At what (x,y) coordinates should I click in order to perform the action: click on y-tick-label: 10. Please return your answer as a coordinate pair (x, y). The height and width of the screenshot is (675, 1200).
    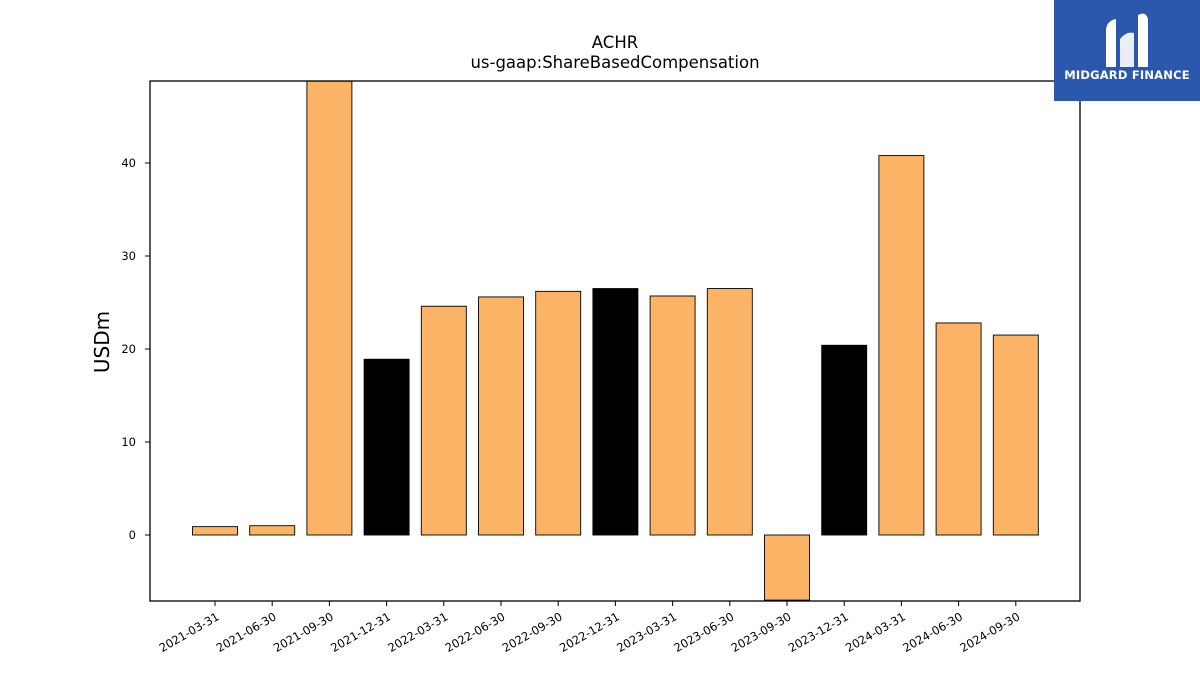
    Looking at the image, I should click on (128, 442).